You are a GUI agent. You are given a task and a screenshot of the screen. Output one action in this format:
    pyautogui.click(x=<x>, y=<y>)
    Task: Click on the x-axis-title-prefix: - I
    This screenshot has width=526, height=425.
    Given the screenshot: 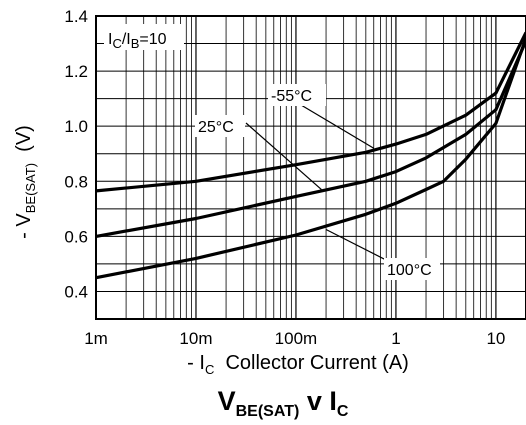 What is the action you would take?
    pyautogui.click(x=196, y=363)
    